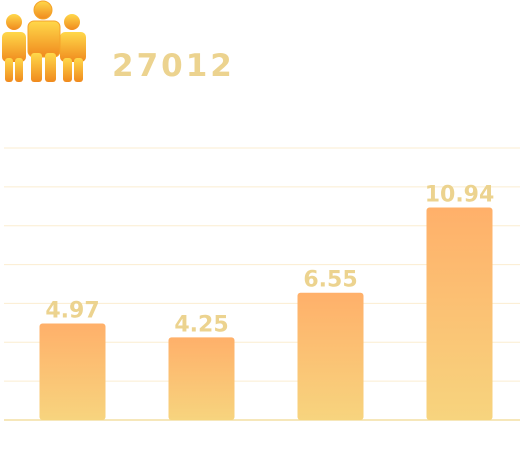 The width and height of the screenshot is (520, 460). Describe the element at coordinates (201, 324) in the screenshot. I see `bar-value-label: 4.25` at that location.